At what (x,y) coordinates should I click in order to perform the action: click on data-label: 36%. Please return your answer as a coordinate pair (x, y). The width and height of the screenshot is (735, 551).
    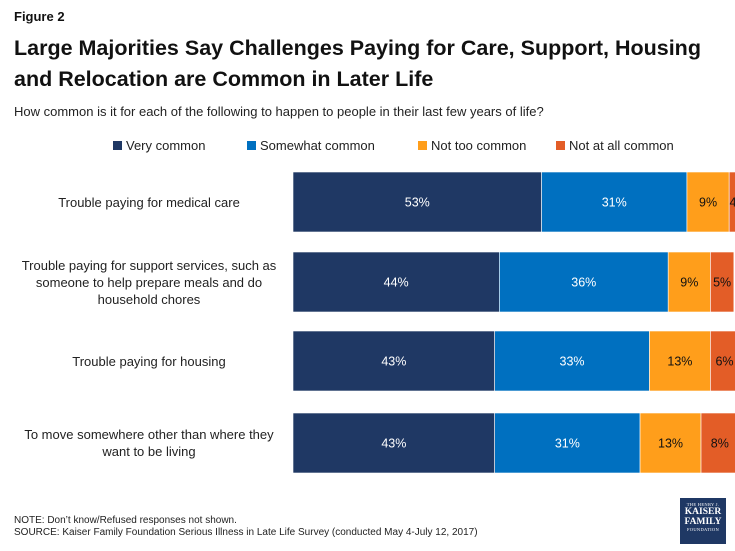
    Looking at the image, I should click on (583, 283).